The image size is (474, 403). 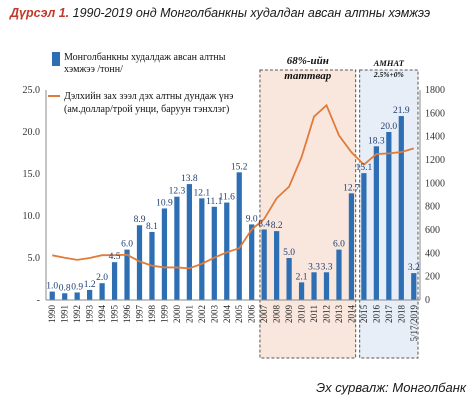 What do you see at coordinates (202, 314) in the screenshot?
I see `x-tick-2002: 2002` at bounding box center [202, 314].